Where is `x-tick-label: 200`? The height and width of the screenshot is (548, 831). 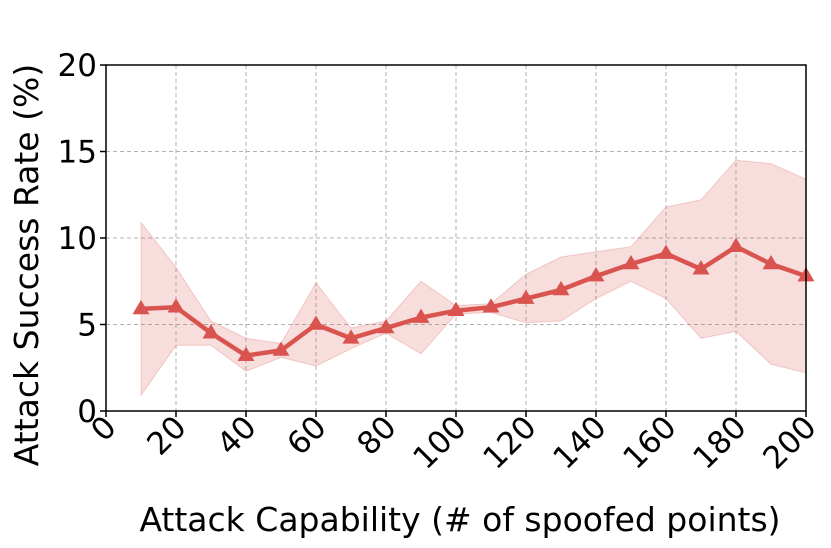 x-tick-label: 200 is located at coordinates (789, 442).